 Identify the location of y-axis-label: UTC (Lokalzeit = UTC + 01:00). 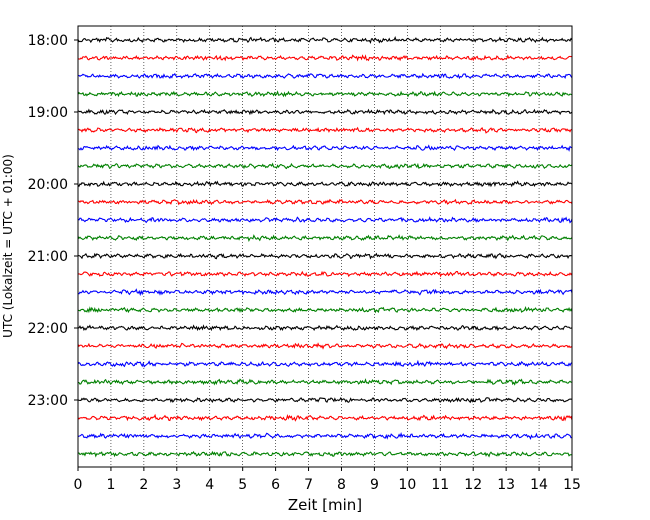
(8, 246).